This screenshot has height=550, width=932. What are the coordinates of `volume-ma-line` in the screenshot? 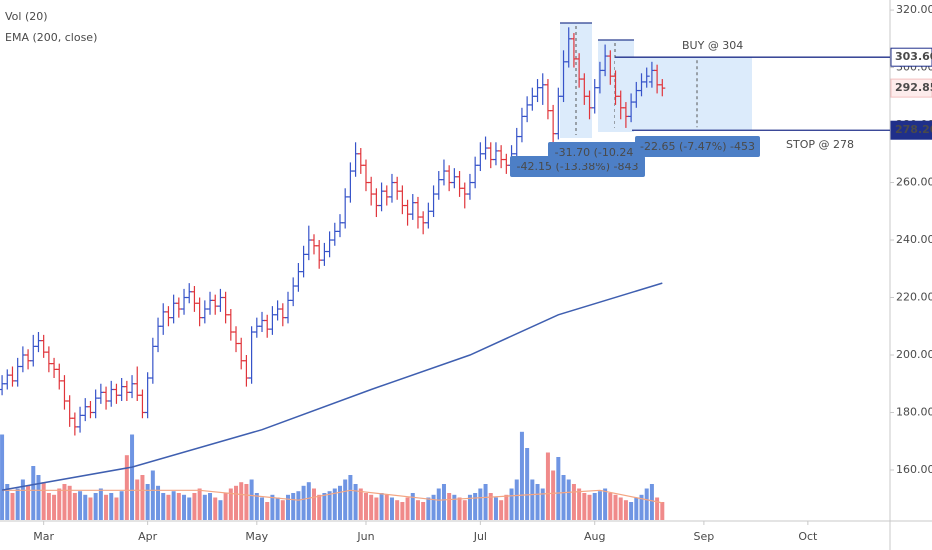 It's located at (332, 496).